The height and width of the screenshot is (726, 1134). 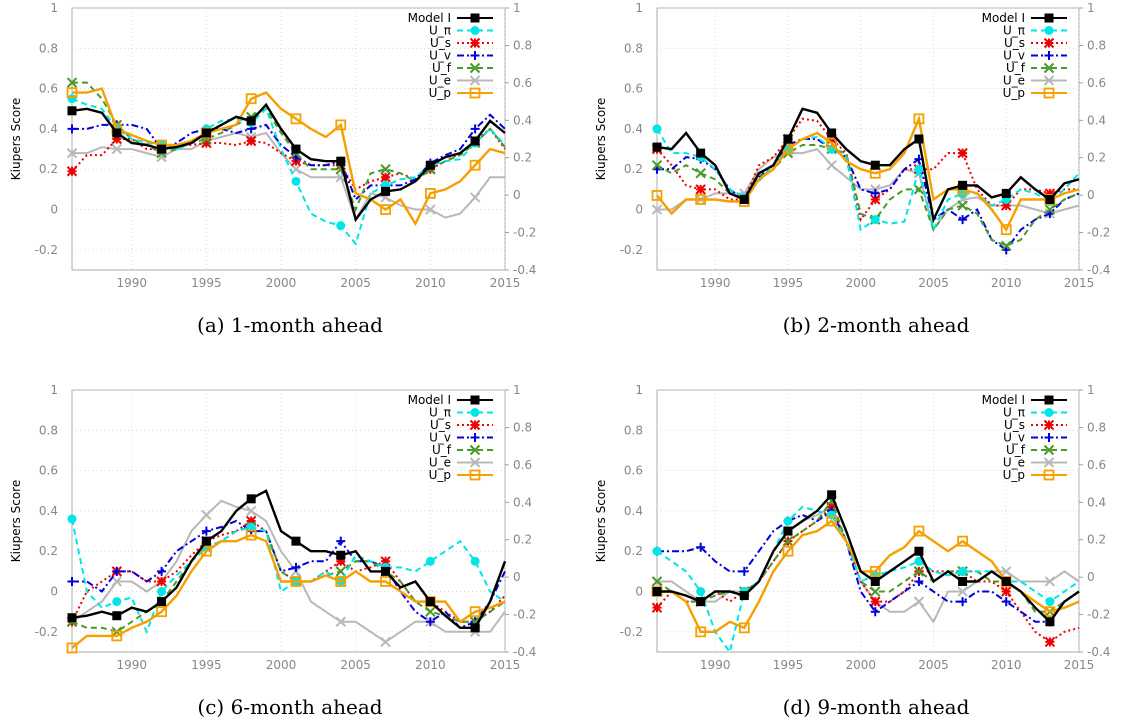 I want to click on legend: Model IU_πU_sU_vU_fU_eU_p, so click(x=450, y=437).